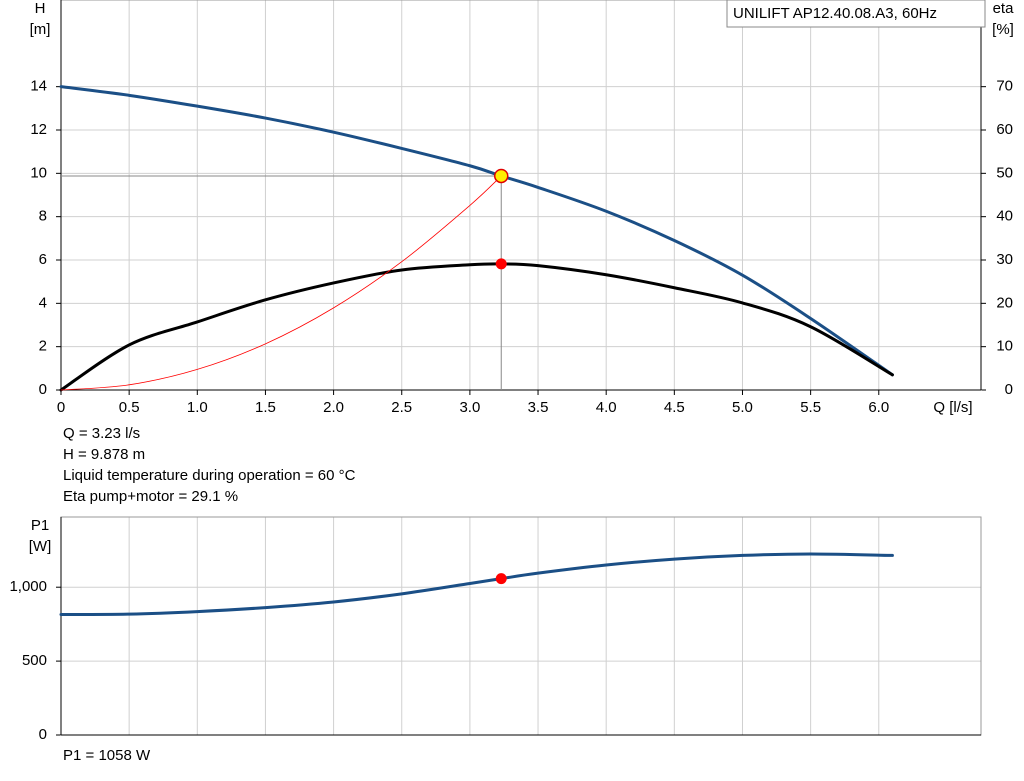  Describe the element at coordinates (810, 407) in the screenshot. I see `x-tick-label: 5.5` at that location.